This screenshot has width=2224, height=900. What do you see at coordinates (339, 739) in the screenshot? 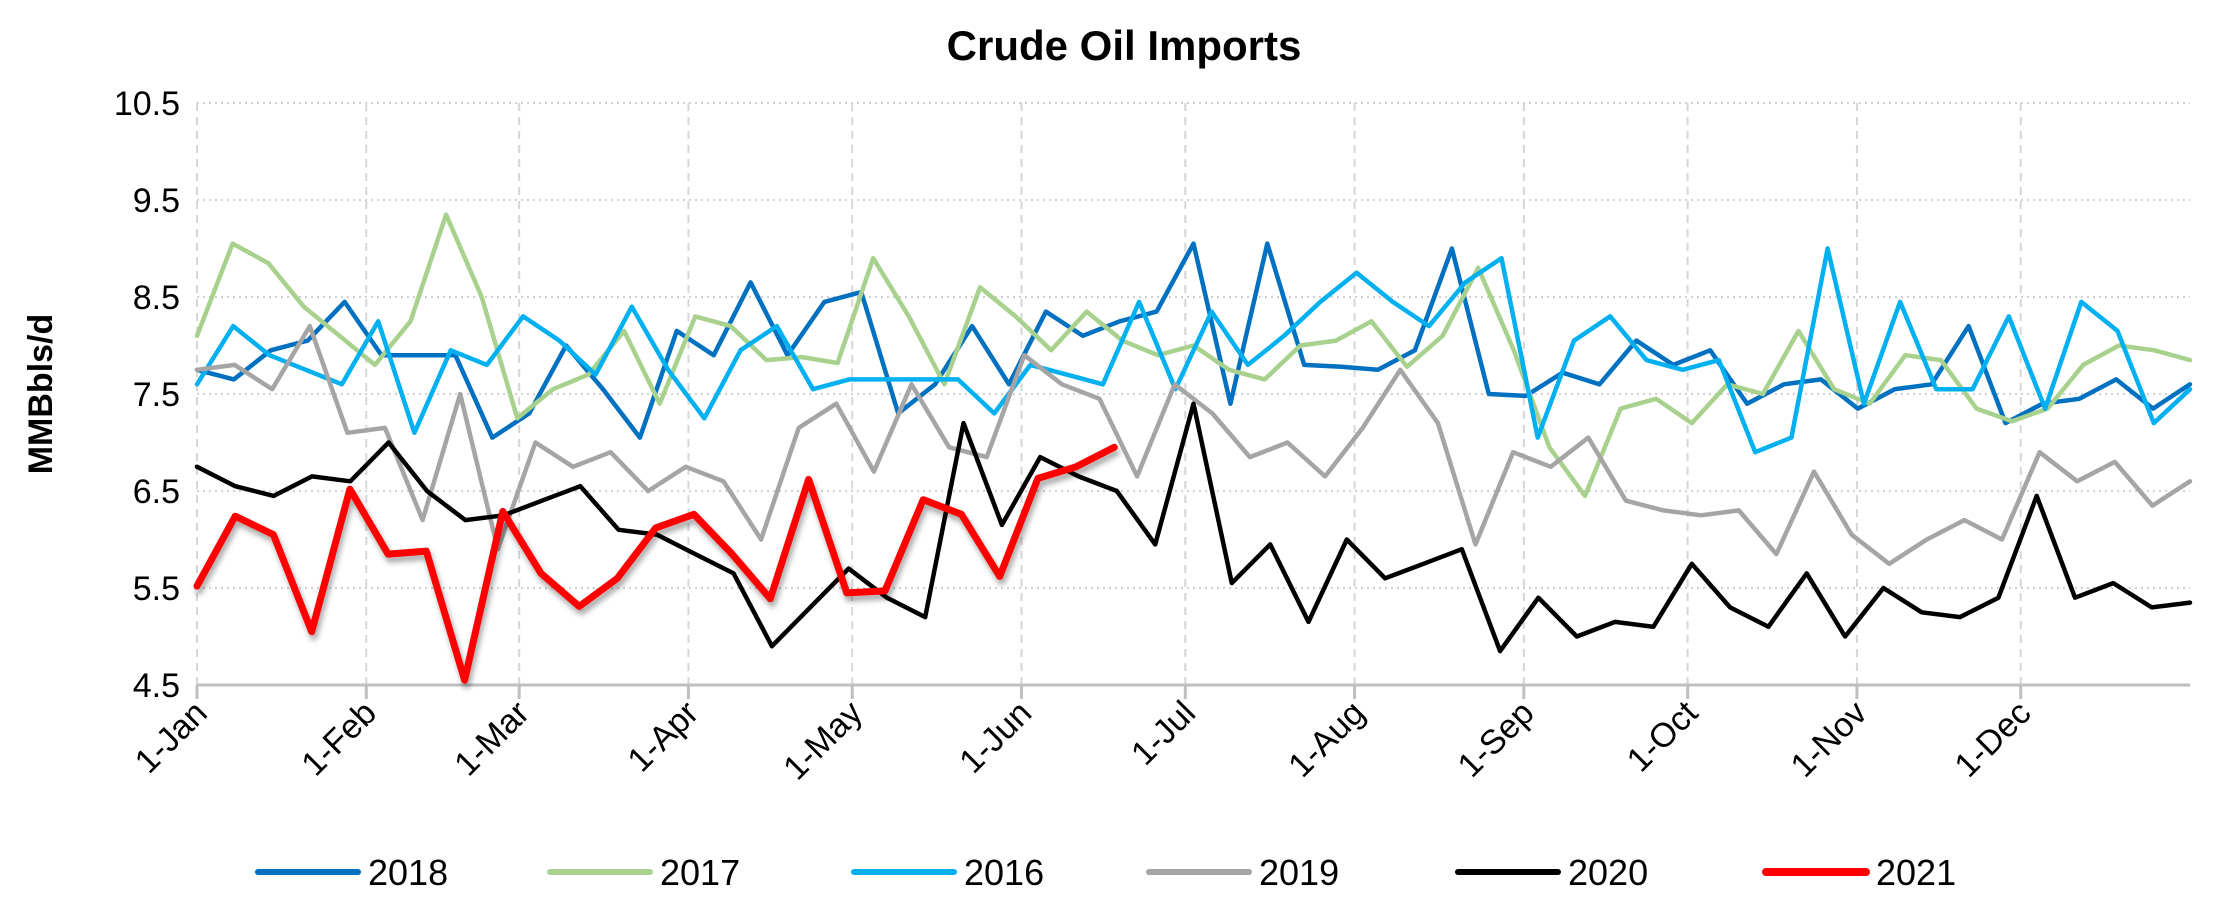
I see `x-tick-label: 1-Feb` at bounding box center [339, 739].